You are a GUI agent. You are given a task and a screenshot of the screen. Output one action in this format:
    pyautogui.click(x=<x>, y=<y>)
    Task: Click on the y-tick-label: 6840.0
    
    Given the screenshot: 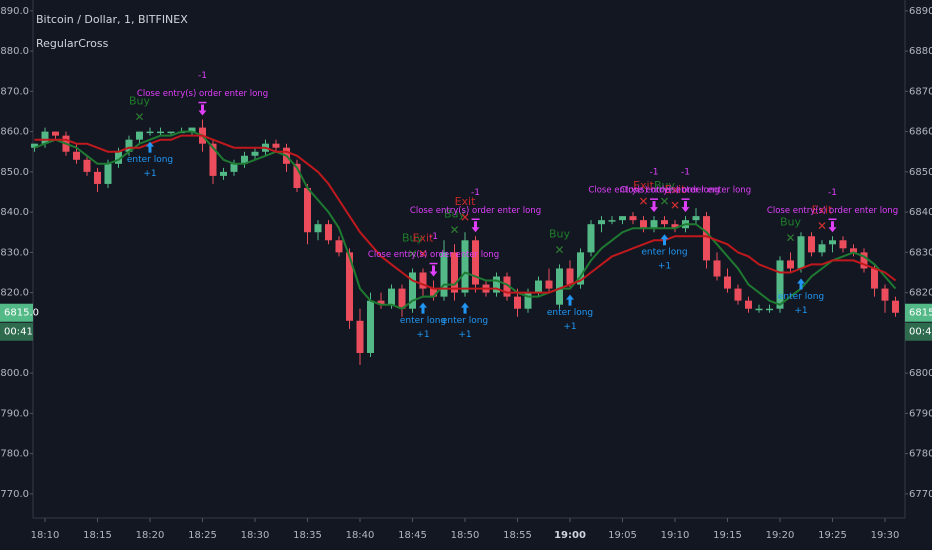 What is the action you would take?
    pyautogui.click(x=14, y=212)
    